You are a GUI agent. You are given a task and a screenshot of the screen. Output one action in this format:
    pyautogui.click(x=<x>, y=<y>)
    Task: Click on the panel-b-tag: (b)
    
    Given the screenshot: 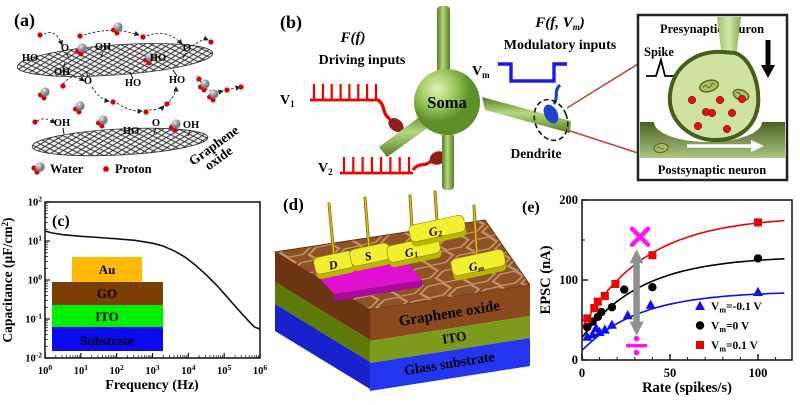 What is the action you would take?
    pyautogui.click(x=291, y=22)
    